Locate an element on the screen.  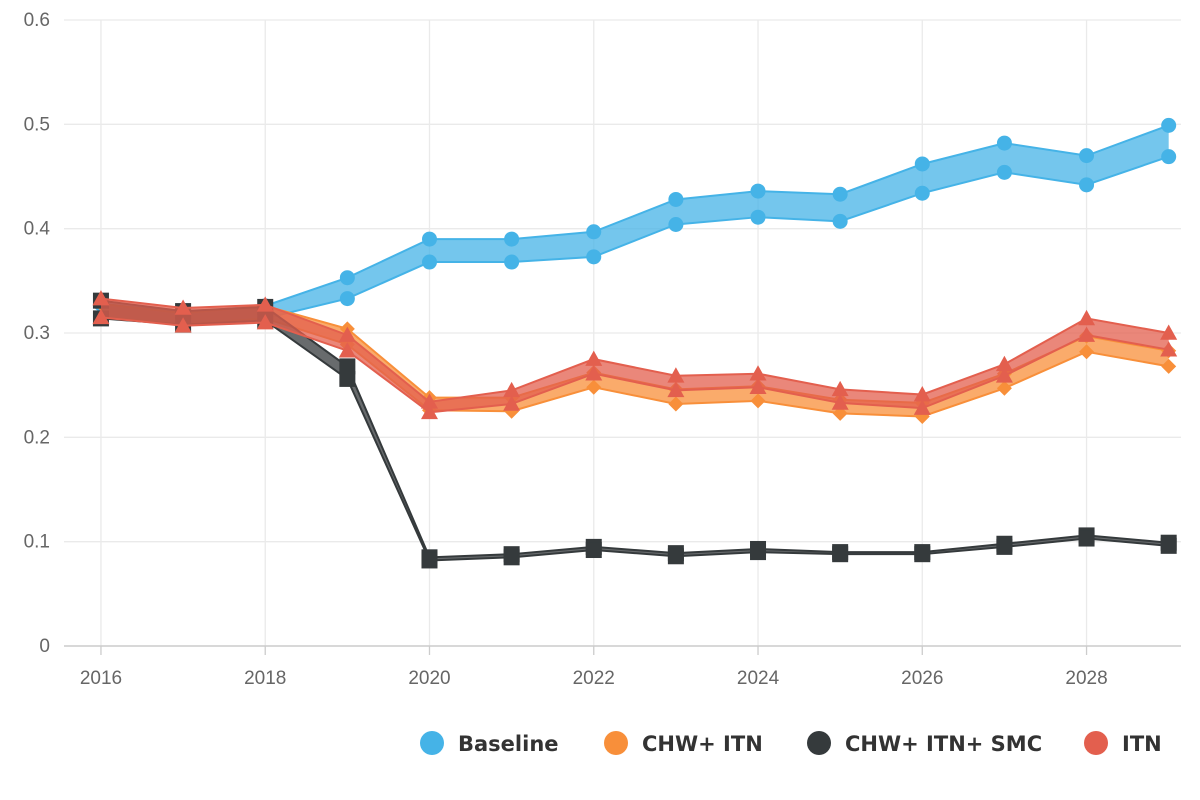
legend-label: Baseline is located at coordinates (508, 744).